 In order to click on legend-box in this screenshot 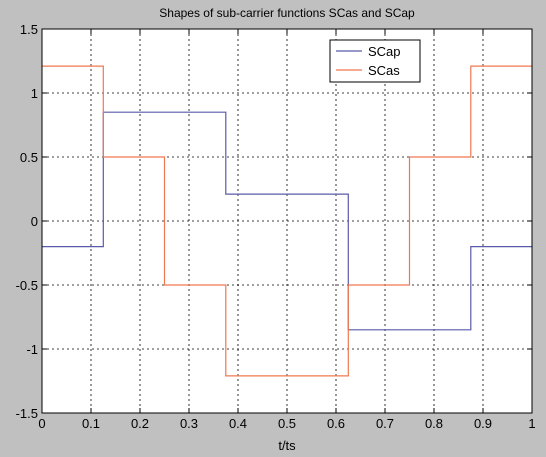, I will do `click(375, 61)`.